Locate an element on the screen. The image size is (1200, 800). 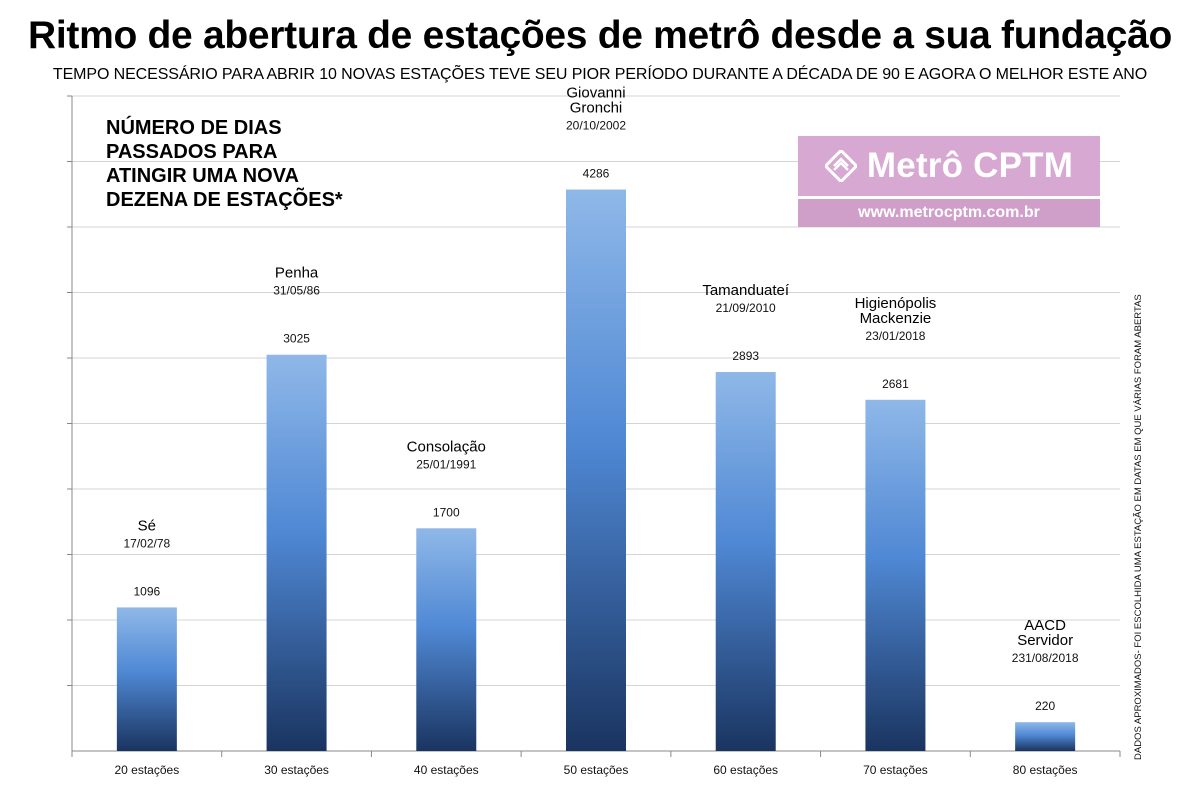
station-name-label: Sé is located at coordinates (147, 525).